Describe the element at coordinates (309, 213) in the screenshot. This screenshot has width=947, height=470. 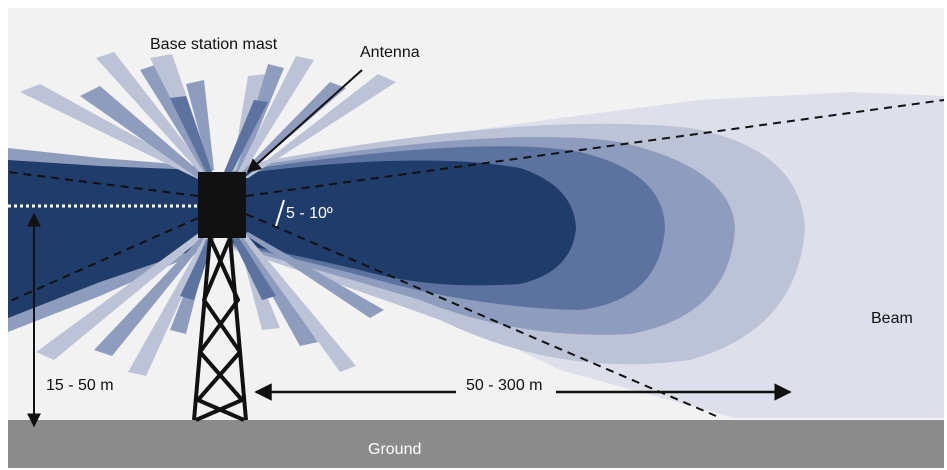
I see `beam-angle-label: 5 - 10º` at that location.